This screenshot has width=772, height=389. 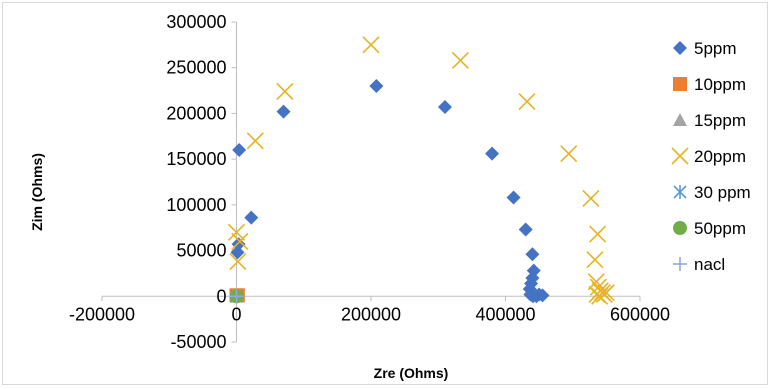 What do you see at coordinates (640, 314) in the screenshot?
I see `x-tick-label: 600000` at bounding box center [640, 314].